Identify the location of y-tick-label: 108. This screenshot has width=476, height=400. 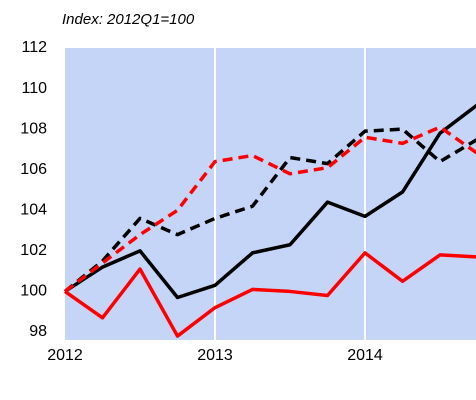
(33, 128).